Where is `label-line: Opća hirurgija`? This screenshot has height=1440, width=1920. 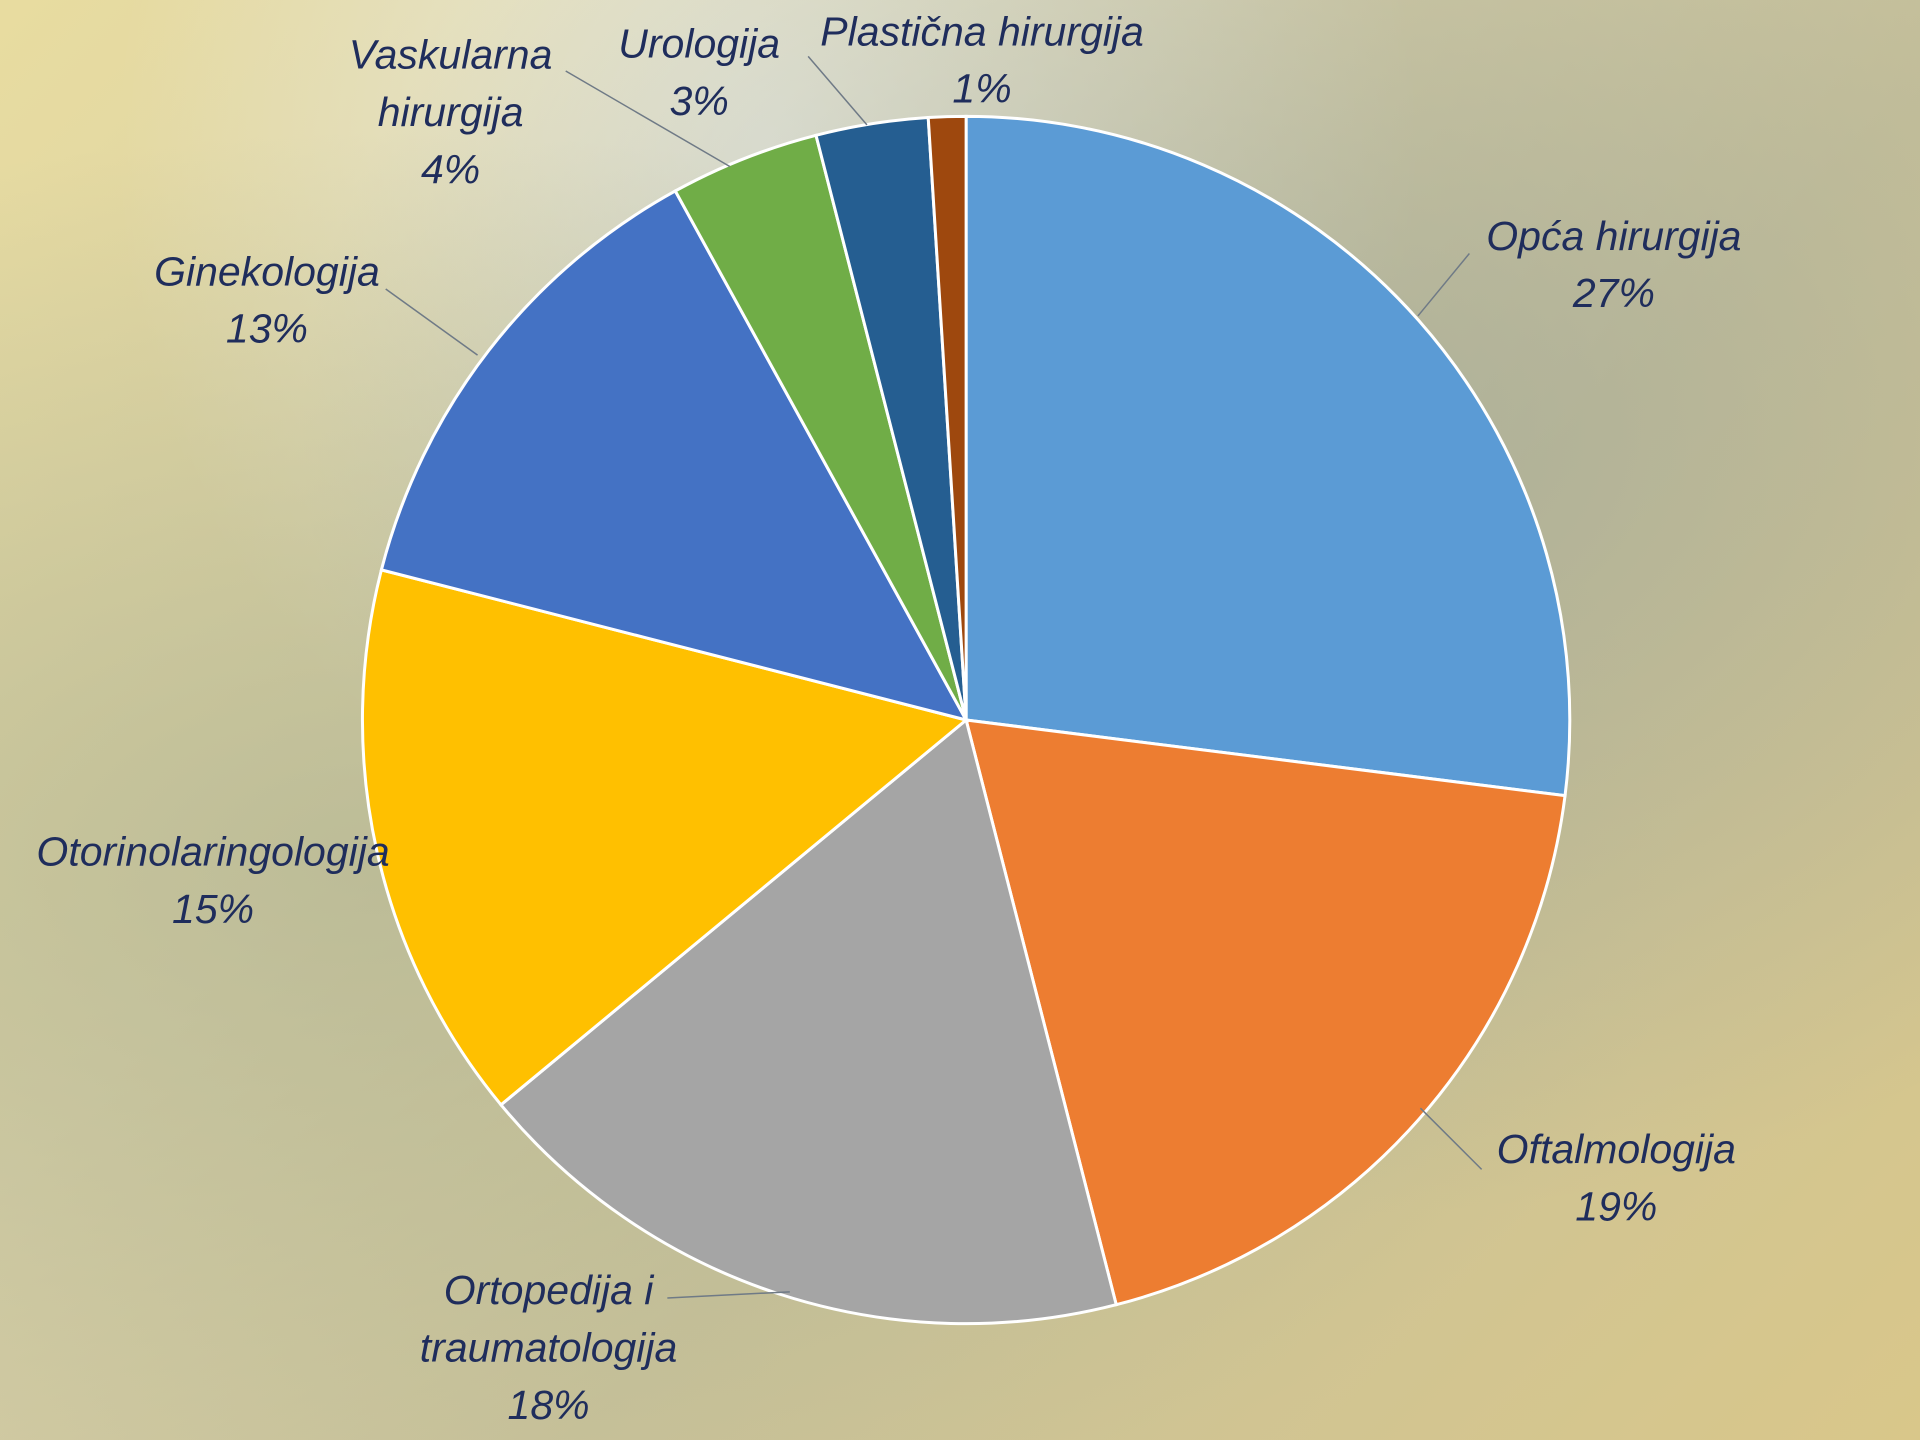
label-line: Opća hirurgija is located at coordinates (1613, 236).